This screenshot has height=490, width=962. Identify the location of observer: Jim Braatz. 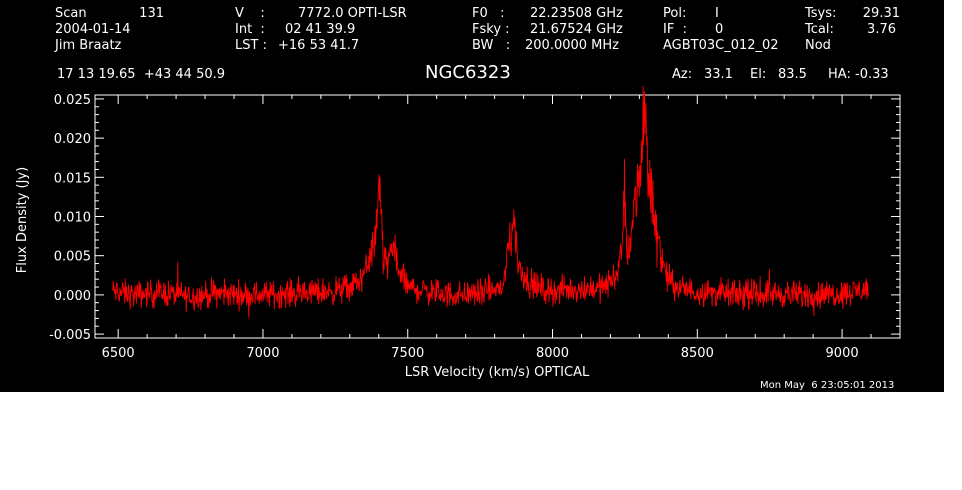
(88, 45).